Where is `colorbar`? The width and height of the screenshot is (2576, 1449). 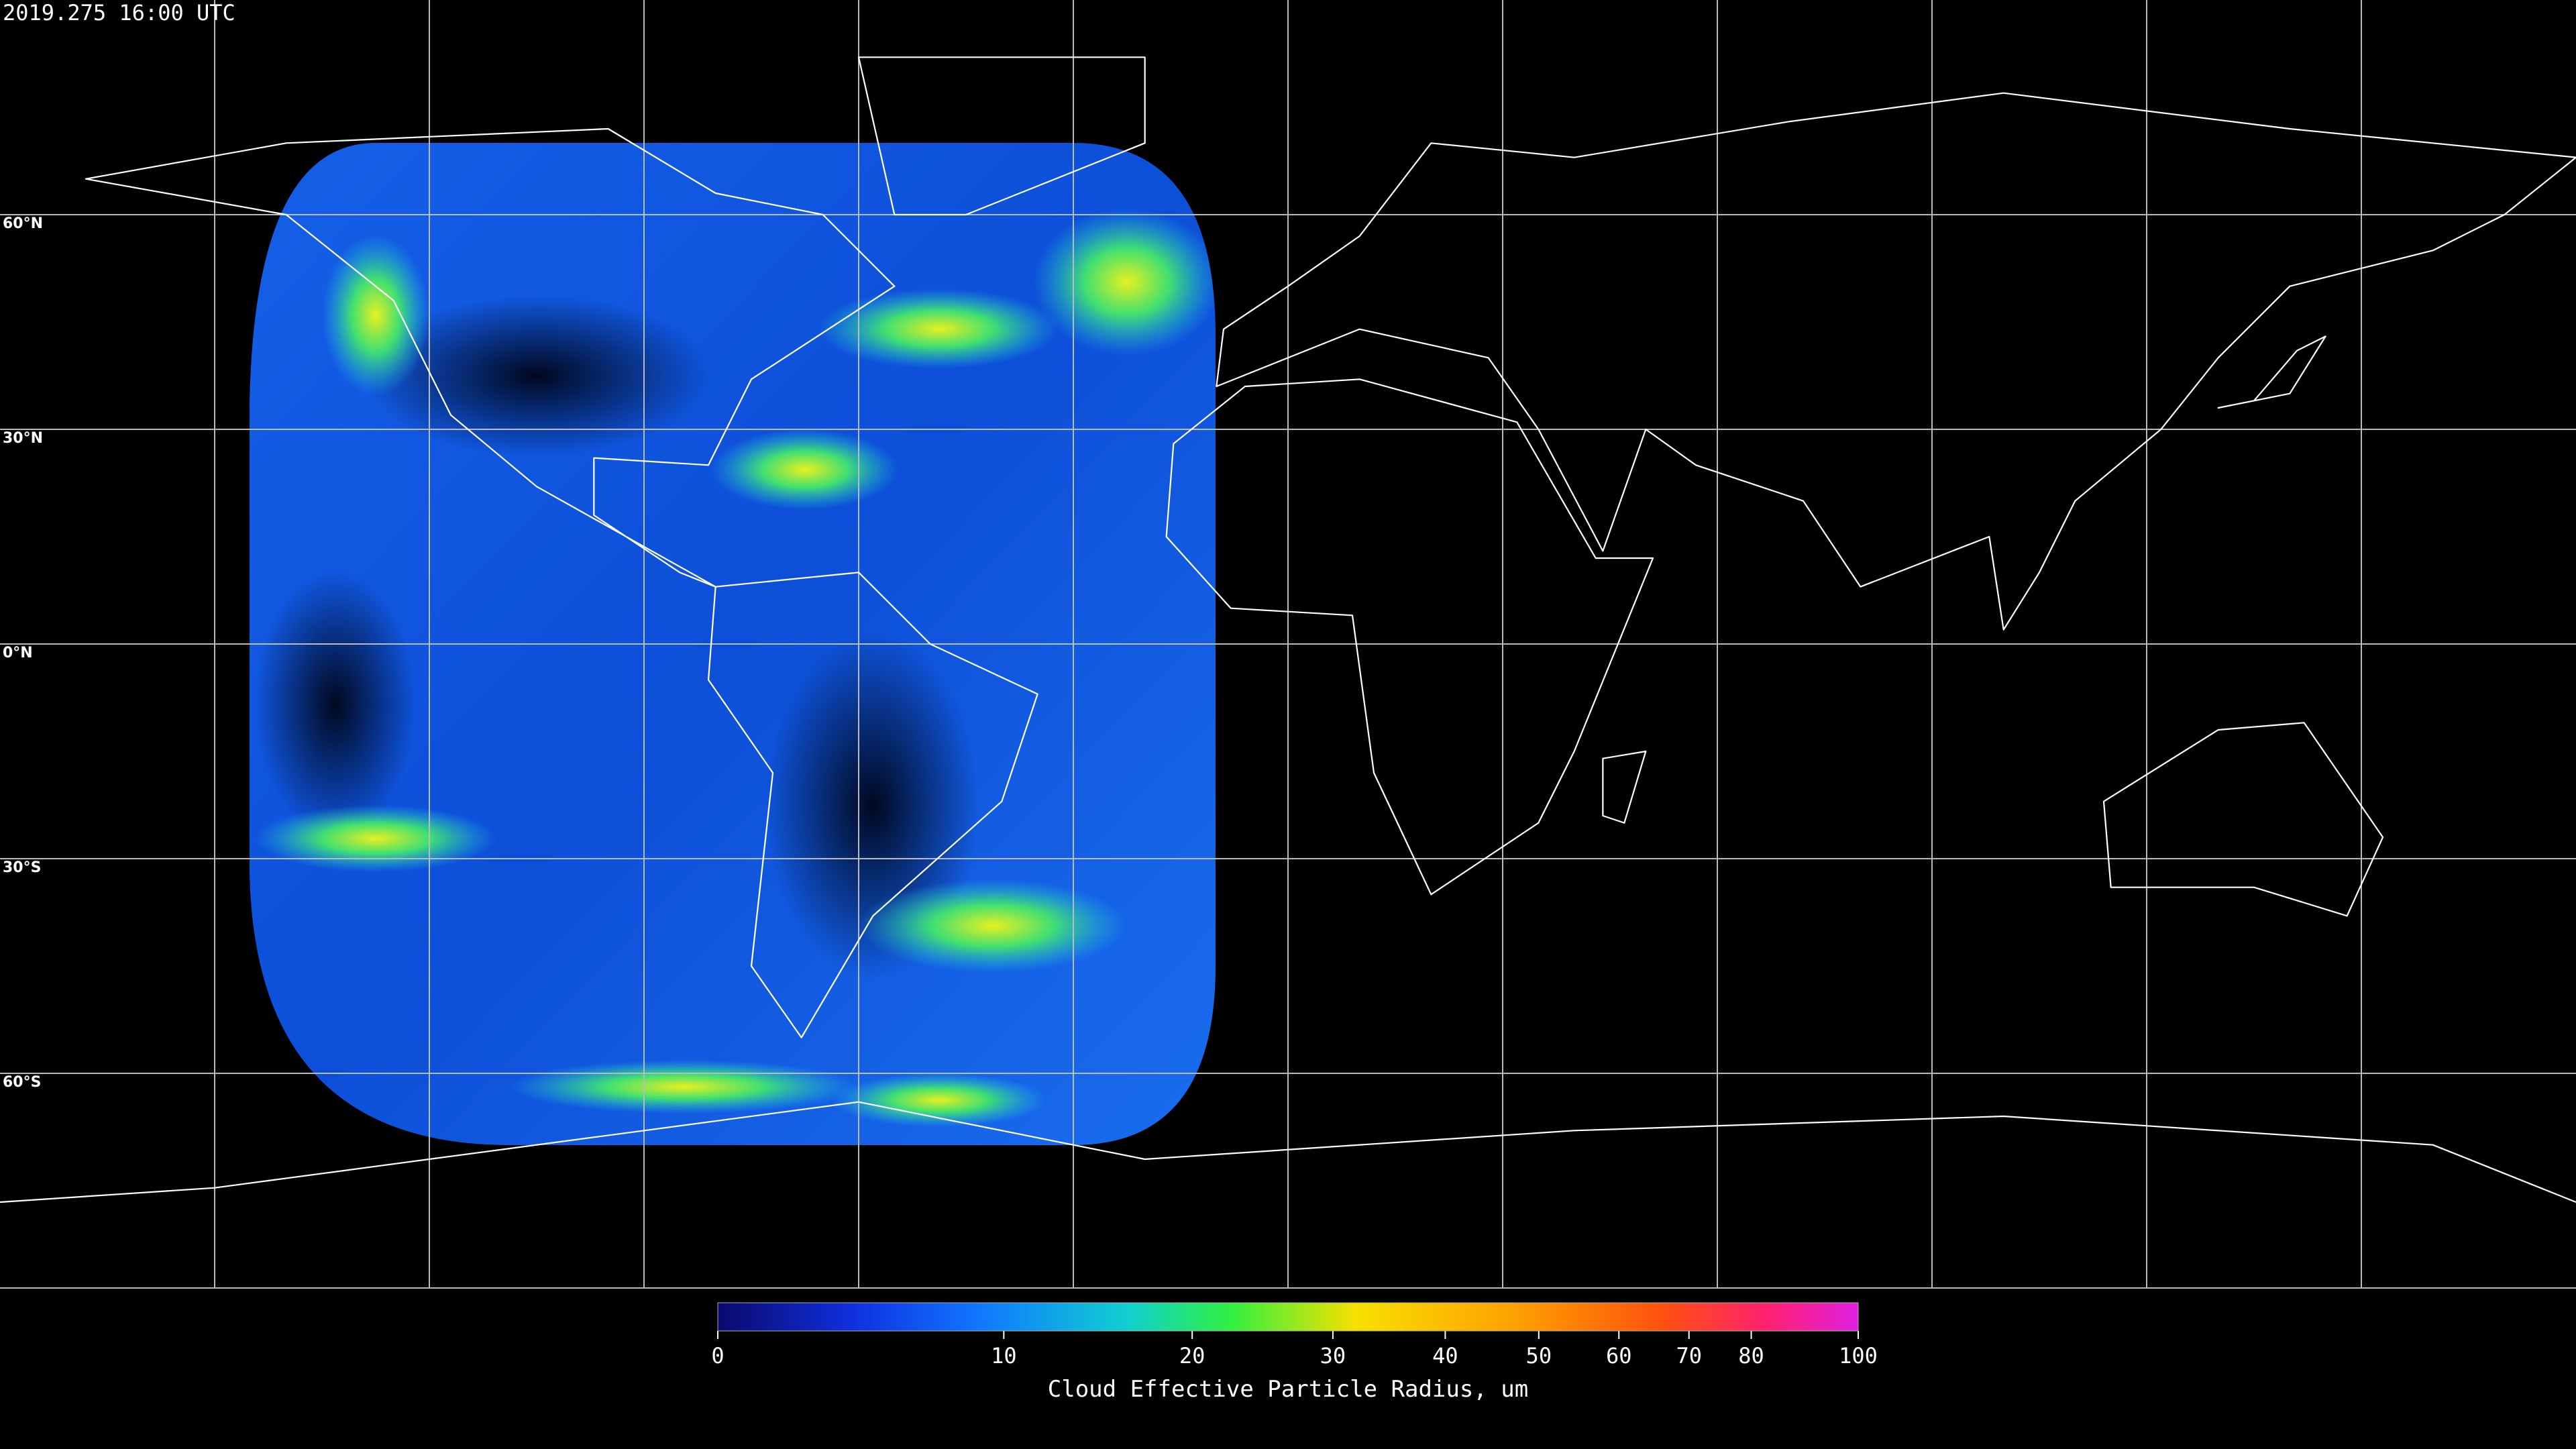
colorbar is located at coordinates (1288, 1317).